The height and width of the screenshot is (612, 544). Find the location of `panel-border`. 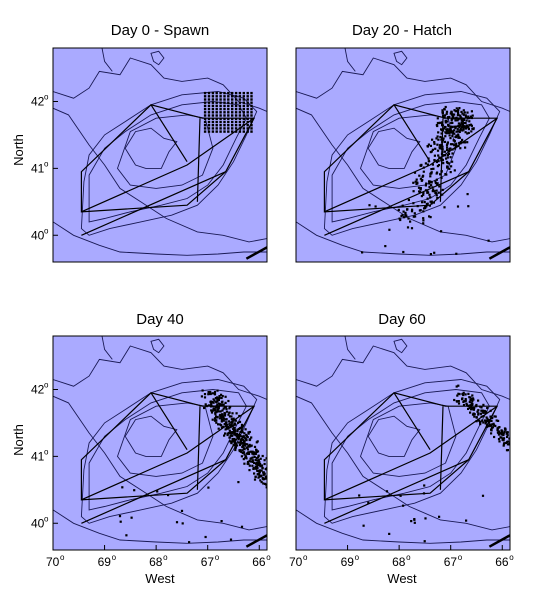

panel-border is located at coordinates (160, 155).